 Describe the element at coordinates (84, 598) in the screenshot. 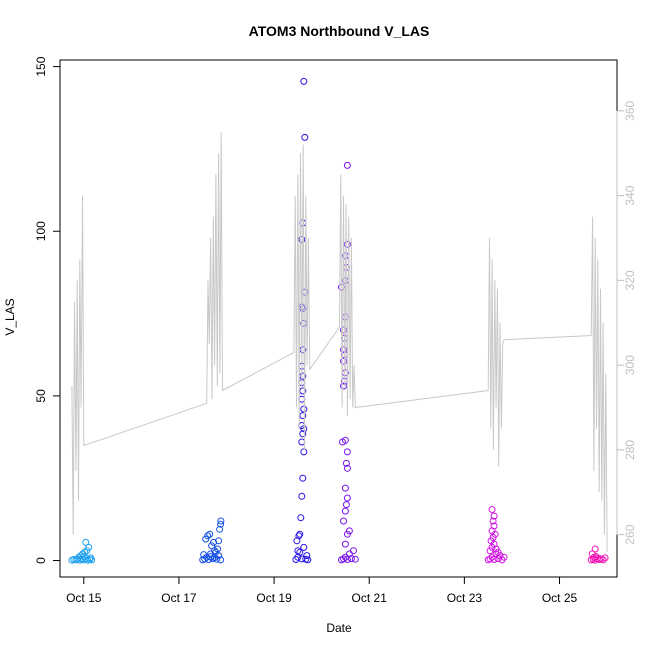

I see `x-tick-label: Oct 15` at that location.